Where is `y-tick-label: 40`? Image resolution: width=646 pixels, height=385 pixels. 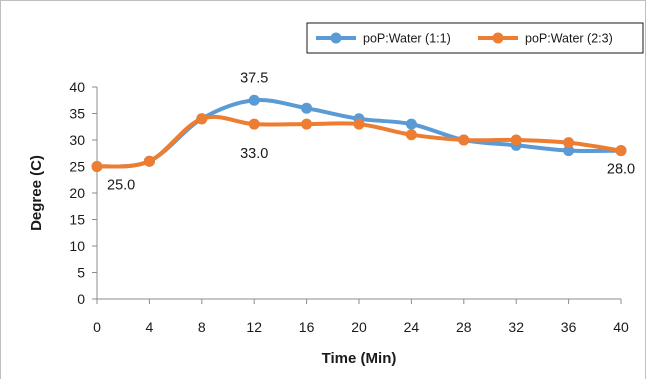
y-tick-label: 40 is located at coordinates (77, 87).